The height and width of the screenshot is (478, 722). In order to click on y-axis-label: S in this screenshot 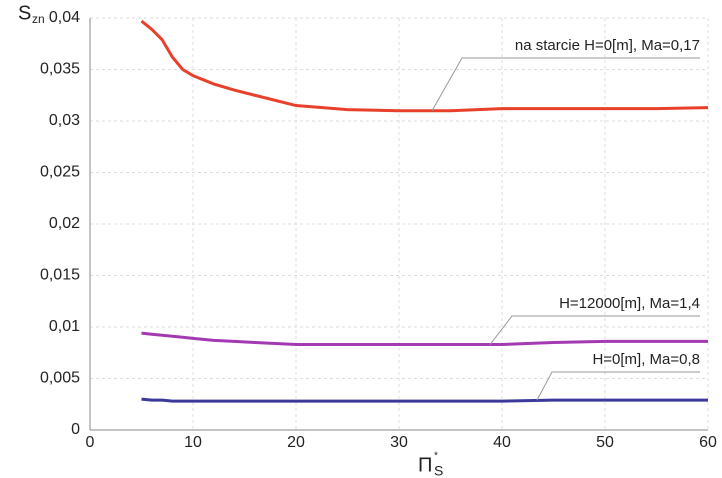, I will do `click(24, 13)`.